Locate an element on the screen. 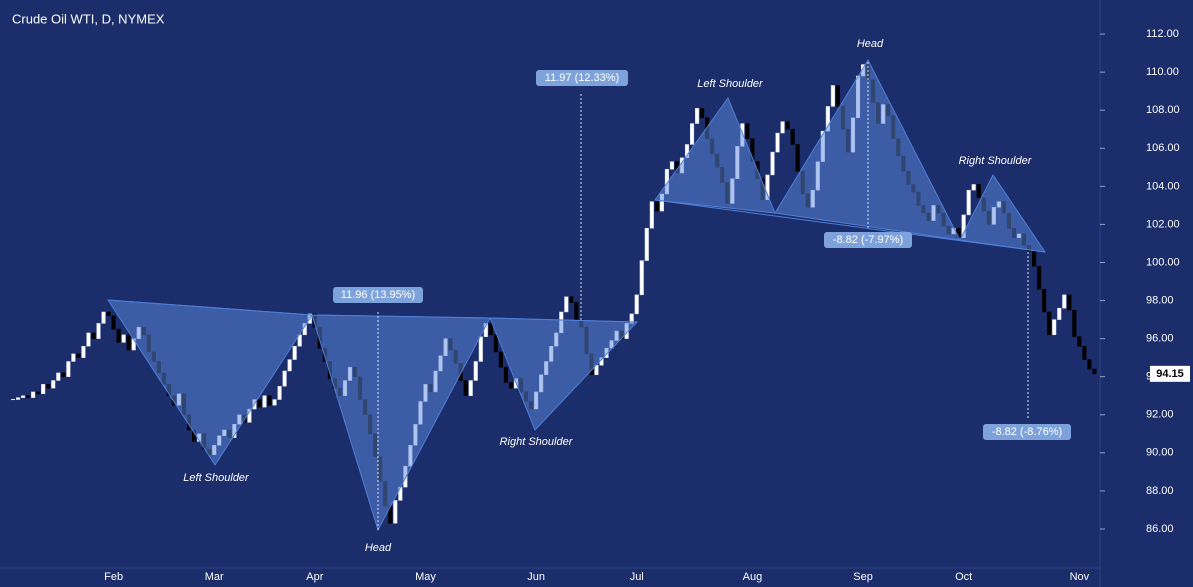 The width and height of the screenshot is (1193, 587). chart-title: Crude Oil WTI, D, NYMEX is located at coordinates (88, 18).